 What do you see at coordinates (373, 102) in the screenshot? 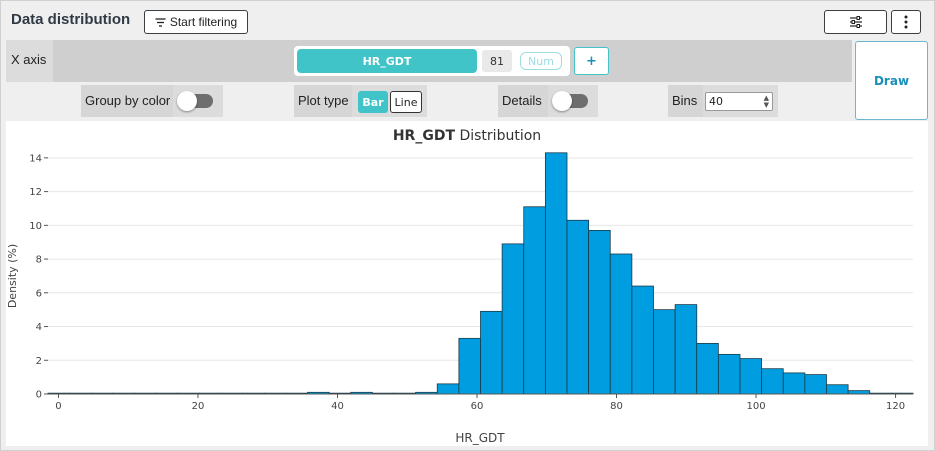
I see `plot-type-bar-button: Bar` at bounding box center [373, 102].